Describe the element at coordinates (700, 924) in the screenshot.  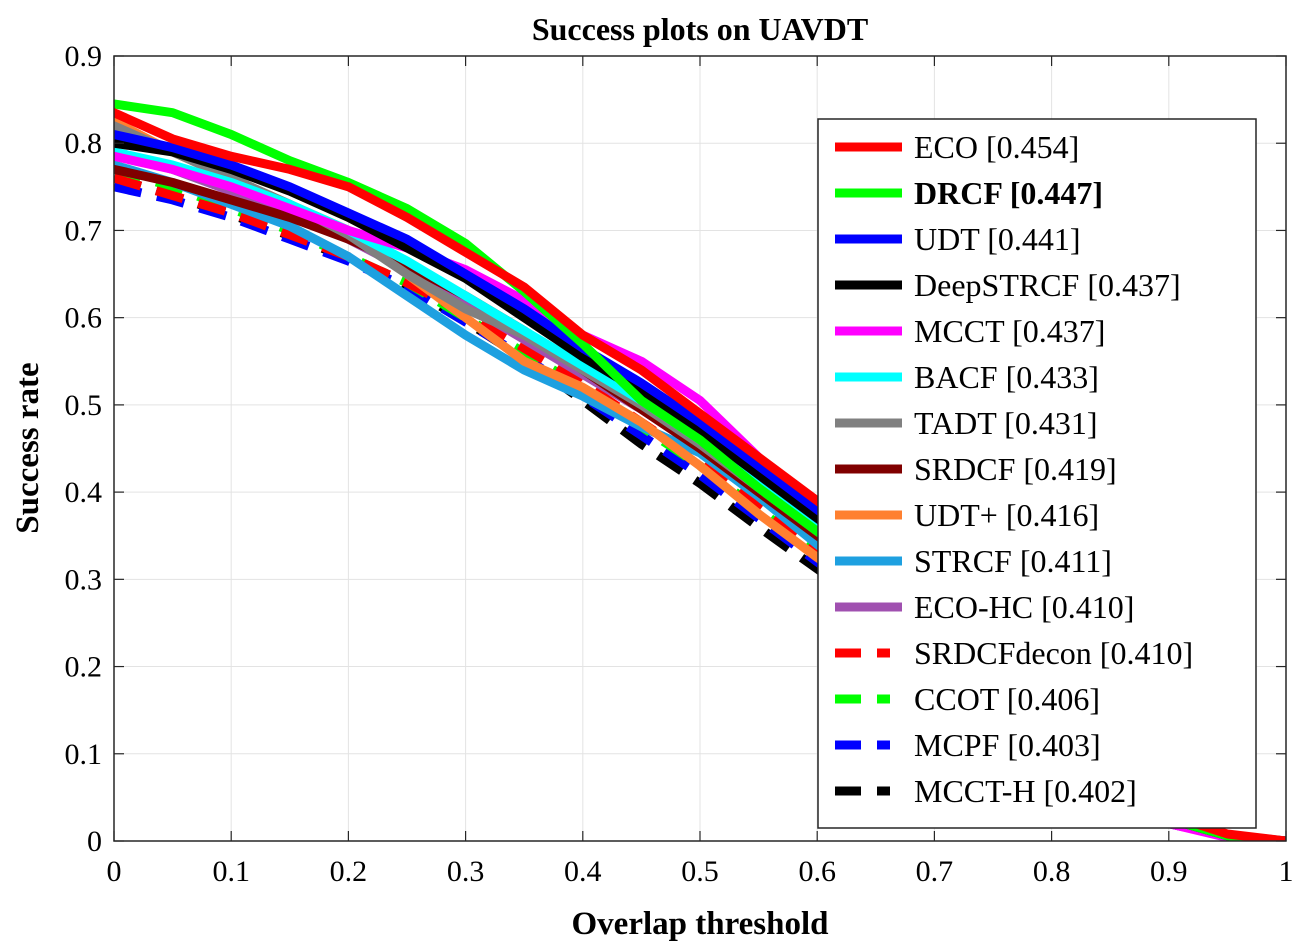
I see `x-axis-label: Overlap threshold` at that location.